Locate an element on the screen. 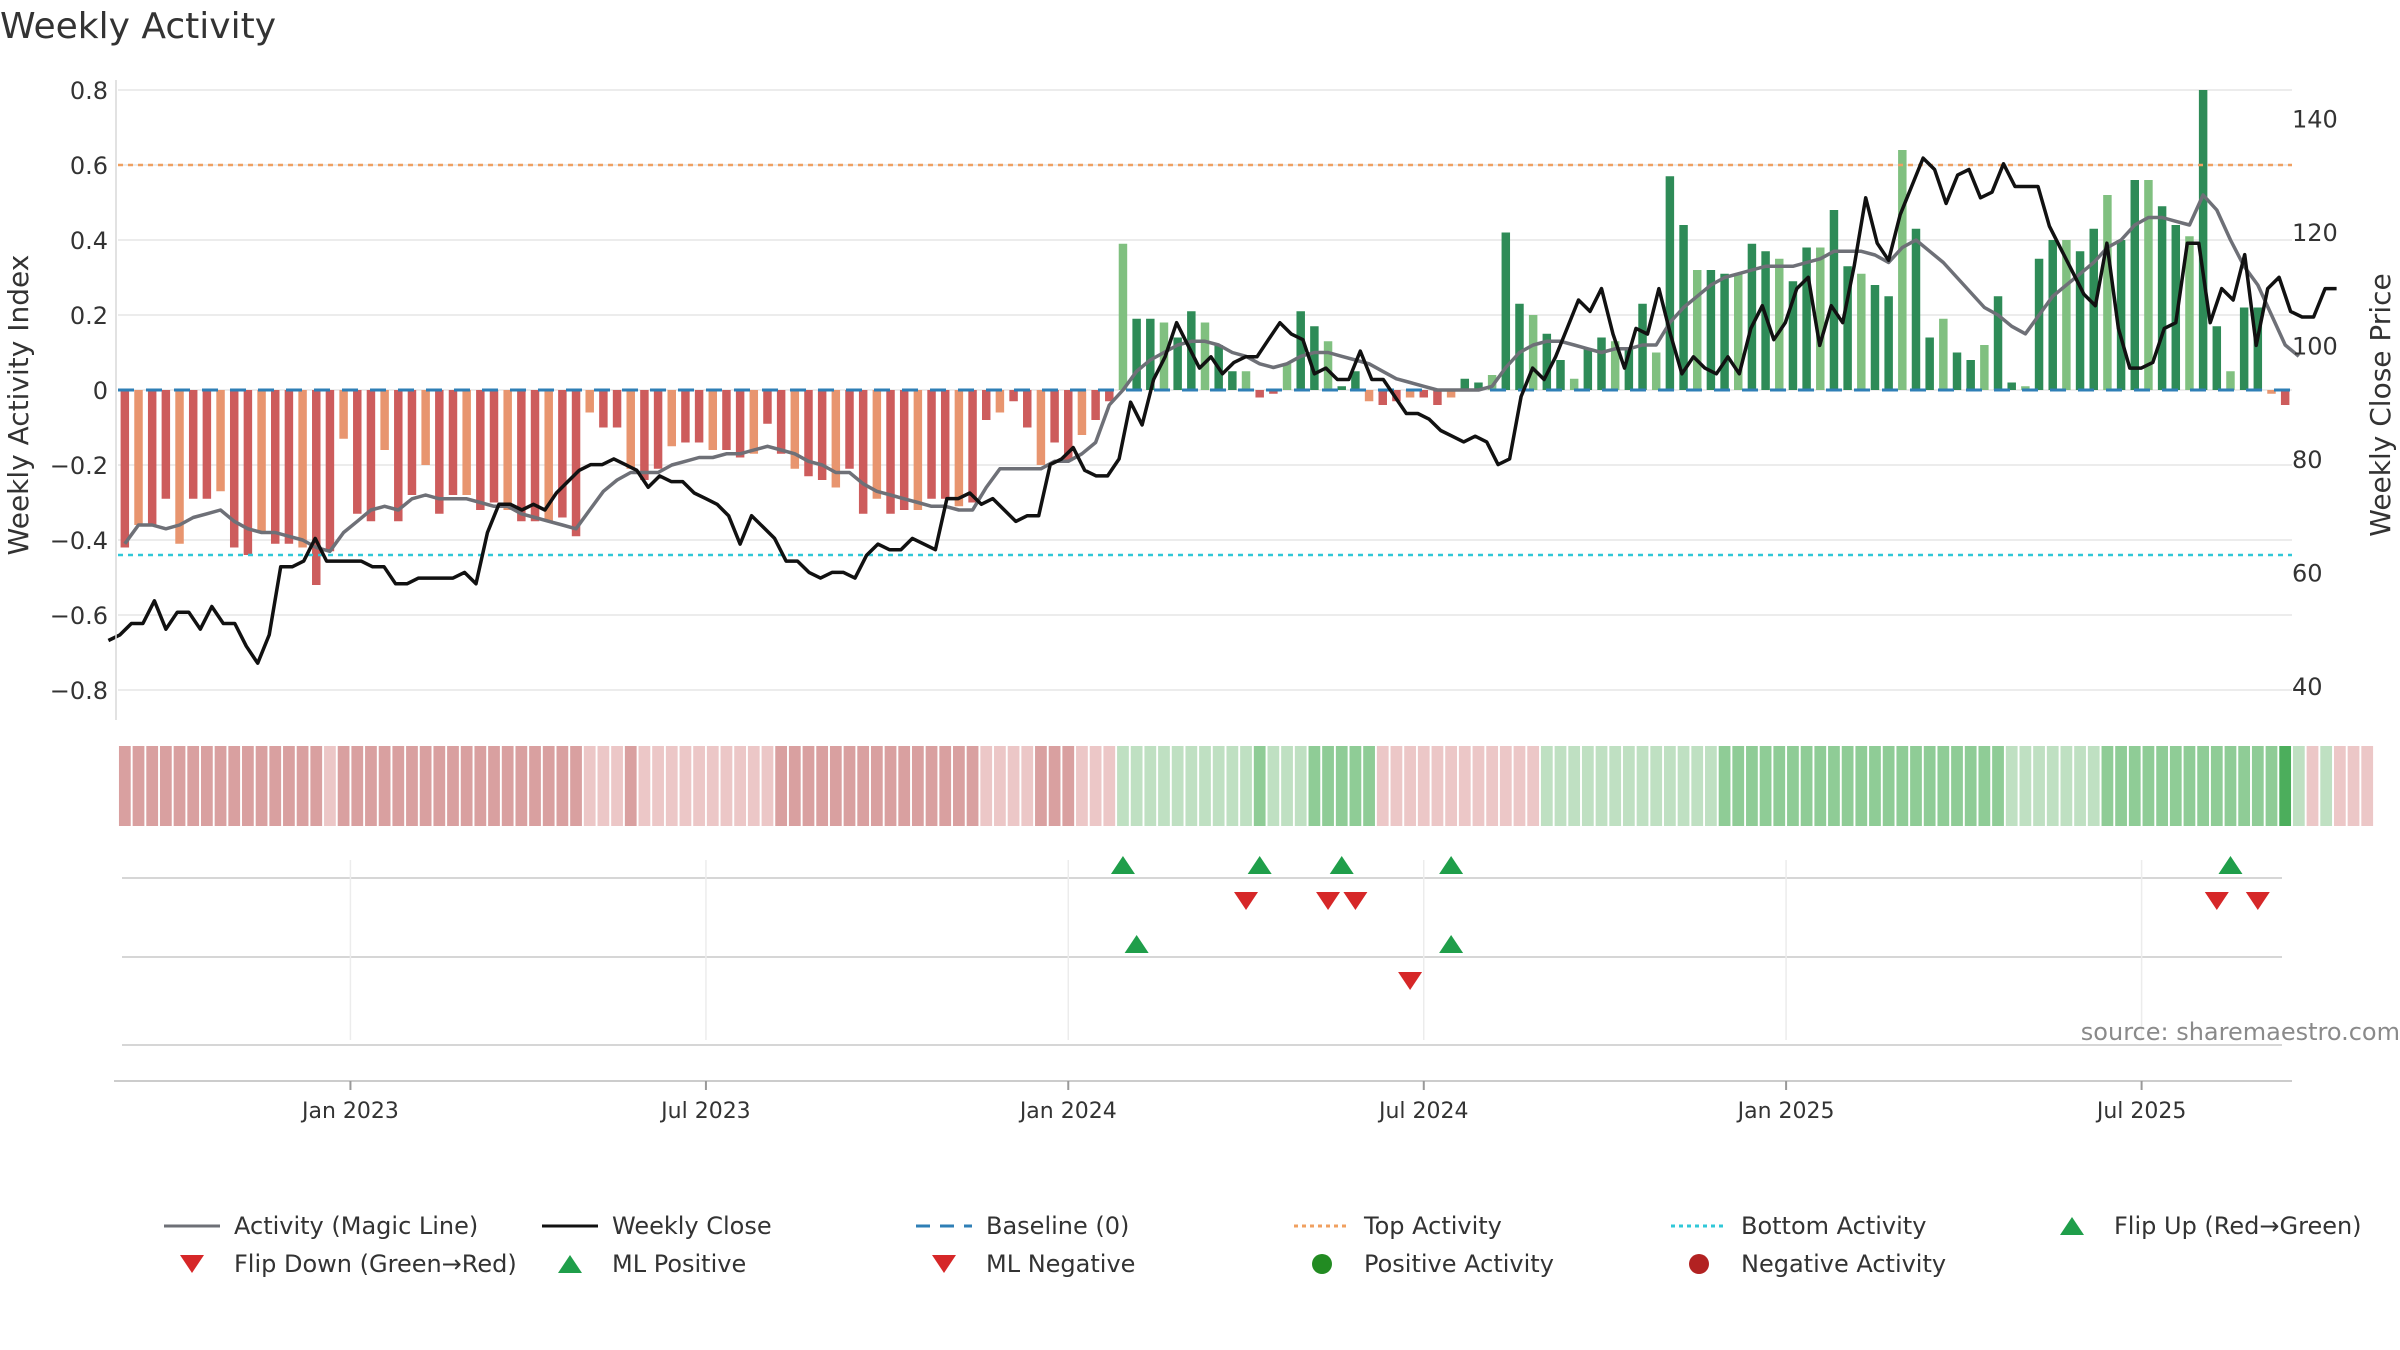 Image resolution: width=2400 pixels, height=1350 pixels. x-tick-label: Jul 2023 is located at coordinates (705, 1111).